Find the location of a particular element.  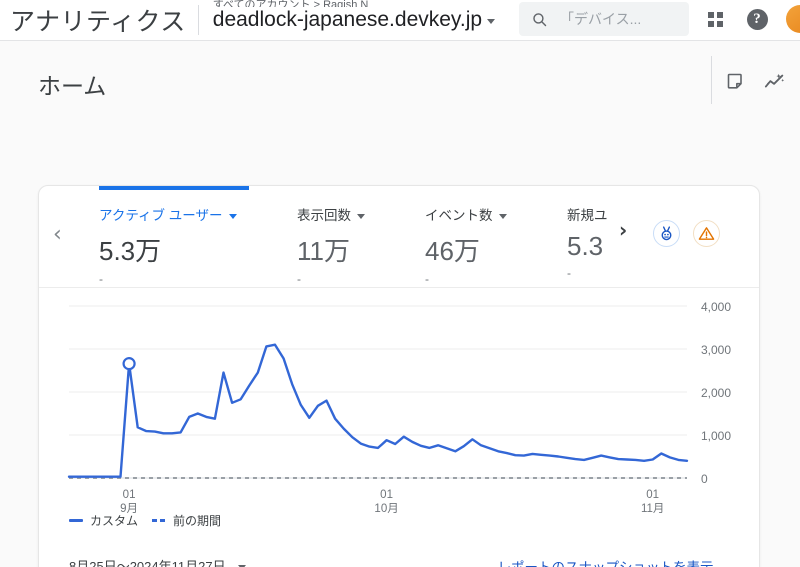

metric-value: 11万 is located at coordinates (323, 251).